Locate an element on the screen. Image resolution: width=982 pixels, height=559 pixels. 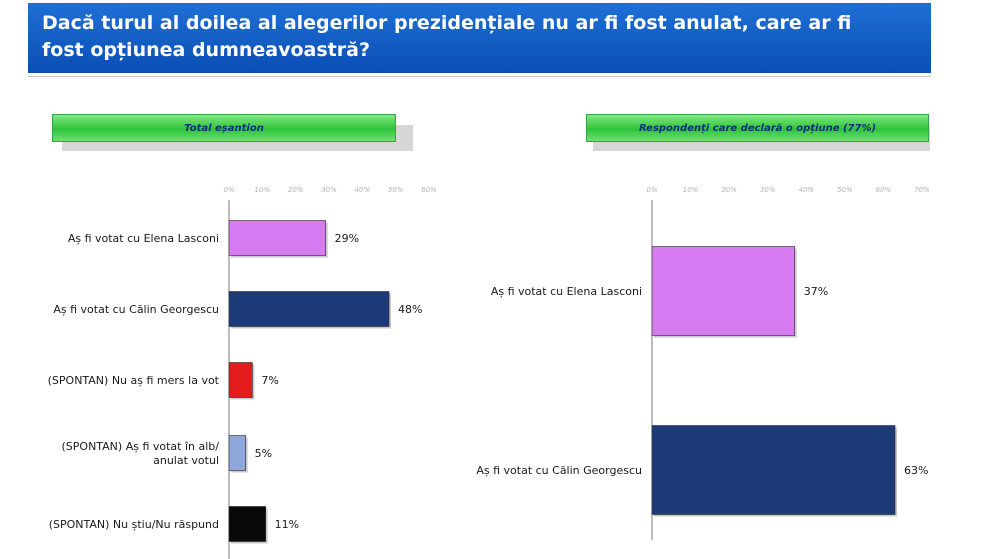
left-panel-label-text: Total eșantion is located at coordinates (224, 128).